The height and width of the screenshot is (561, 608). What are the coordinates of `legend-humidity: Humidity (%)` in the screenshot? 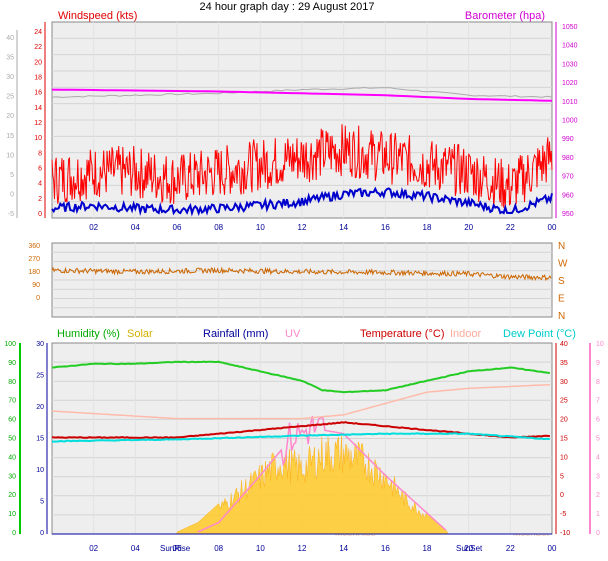 It's located at (88, 334).